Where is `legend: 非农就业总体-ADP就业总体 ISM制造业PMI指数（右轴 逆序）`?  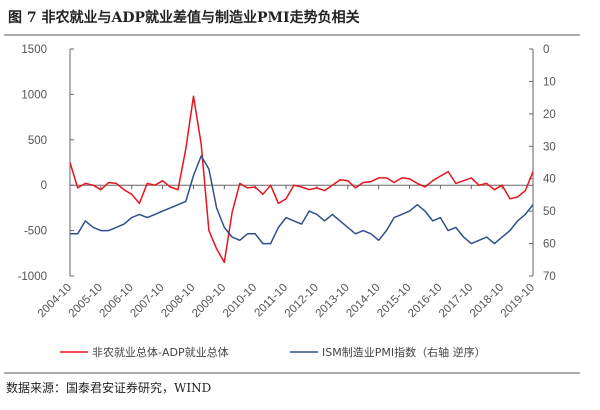
legend: 非农就业总体-ADP就业总体 ISM制造业PMI指数（右轴 逆序） is located at coordinates (273, 352).